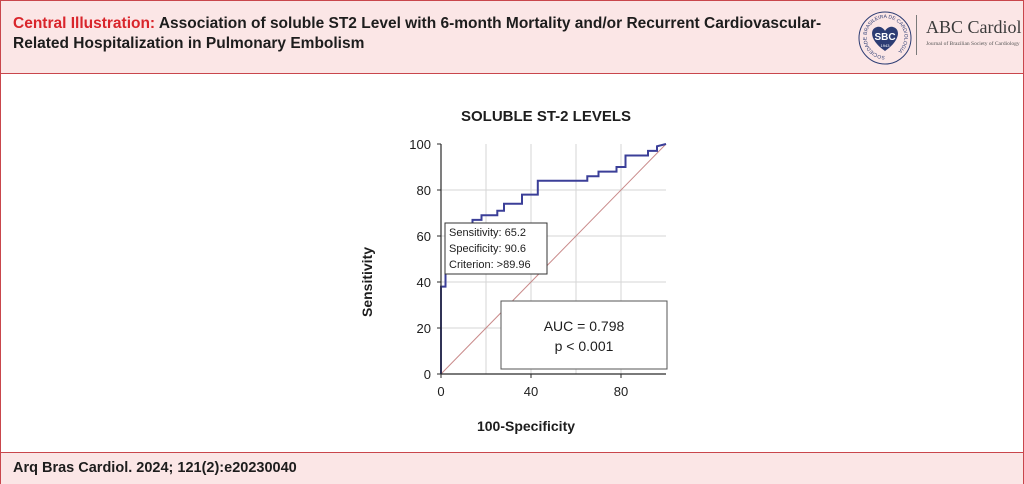 The height and width of the screenshot is (484, 1024). What do you see at coordinates (424, 282) in the screenshot?
I see `y-tick-label: 40` at bounding box center [424, 282].